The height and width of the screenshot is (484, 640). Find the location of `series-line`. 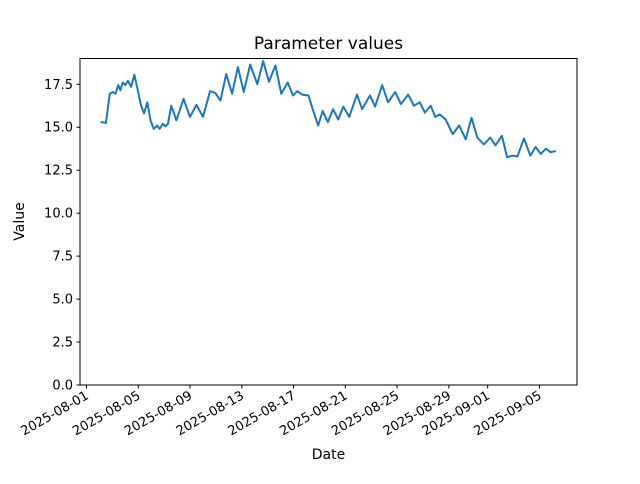

series-line is located at coordinates (328, 109).